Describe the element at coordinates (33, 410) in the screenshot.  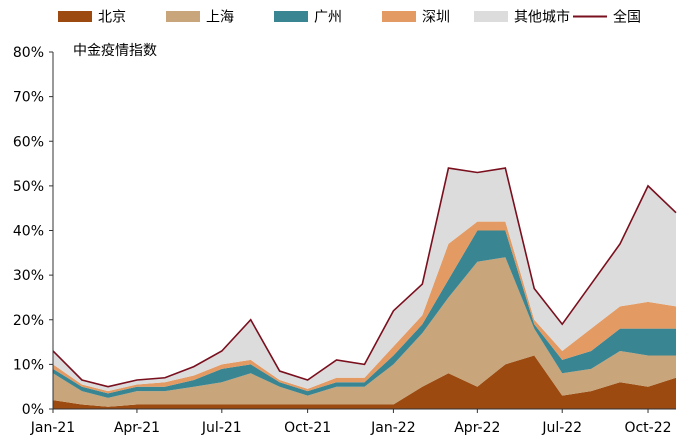
I see `y-tick-label: 0%` at that location.